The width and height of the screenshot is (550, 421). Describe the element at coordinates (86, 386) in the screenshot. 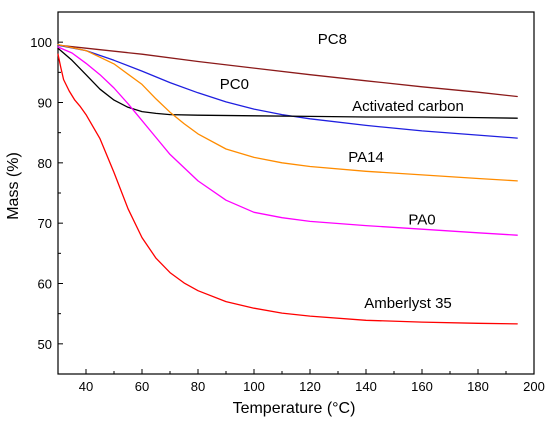

I see `x-tick-label: 40` at that location.